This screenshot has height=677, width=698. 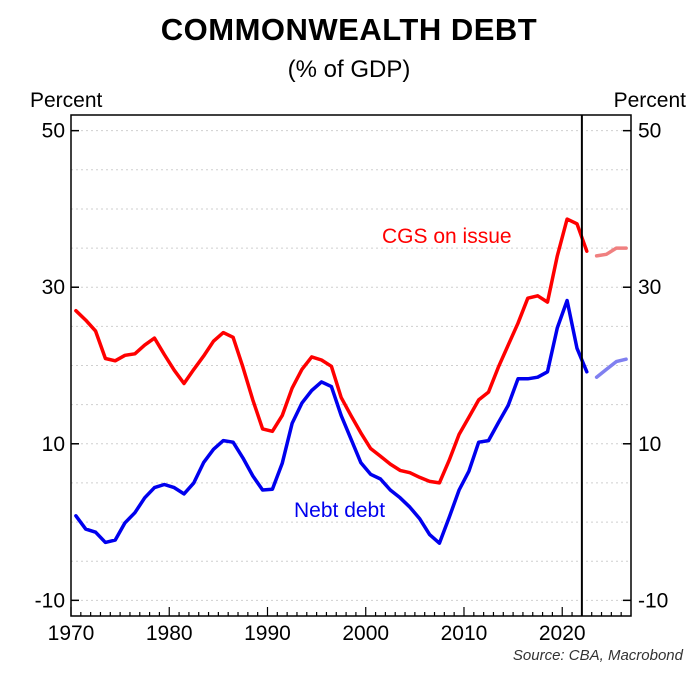 What do you see at coordinates (649, 444) in the screenshot?
I see `y-tick-label-right: 10` at bounding box center [649, 444].